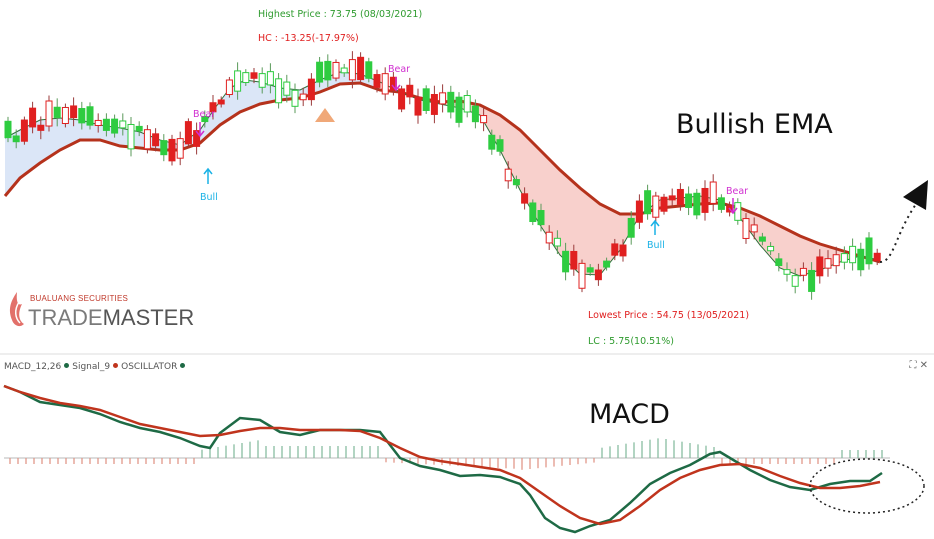 The image size is (934, 539). I want to click on macd-callout: MACD, so click(629, 414).